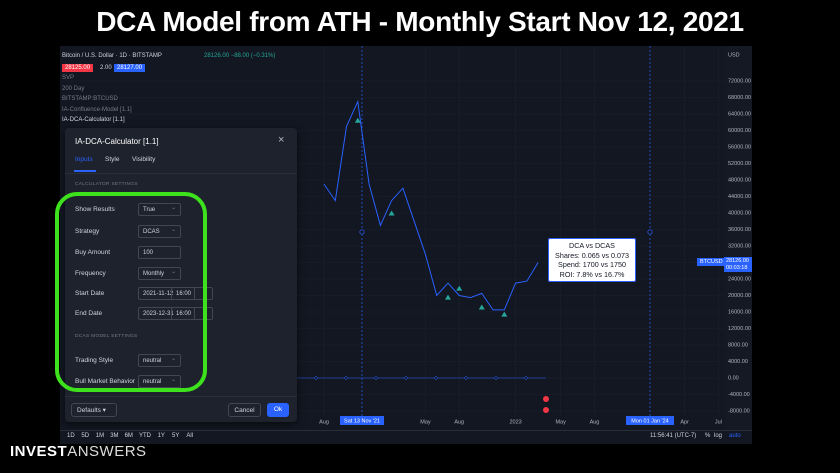 The width and height of the screenshot is (840, 473). Describe the element at coordinates (100, 436) in the screenshot. I see `range-button: 1M` at that location.